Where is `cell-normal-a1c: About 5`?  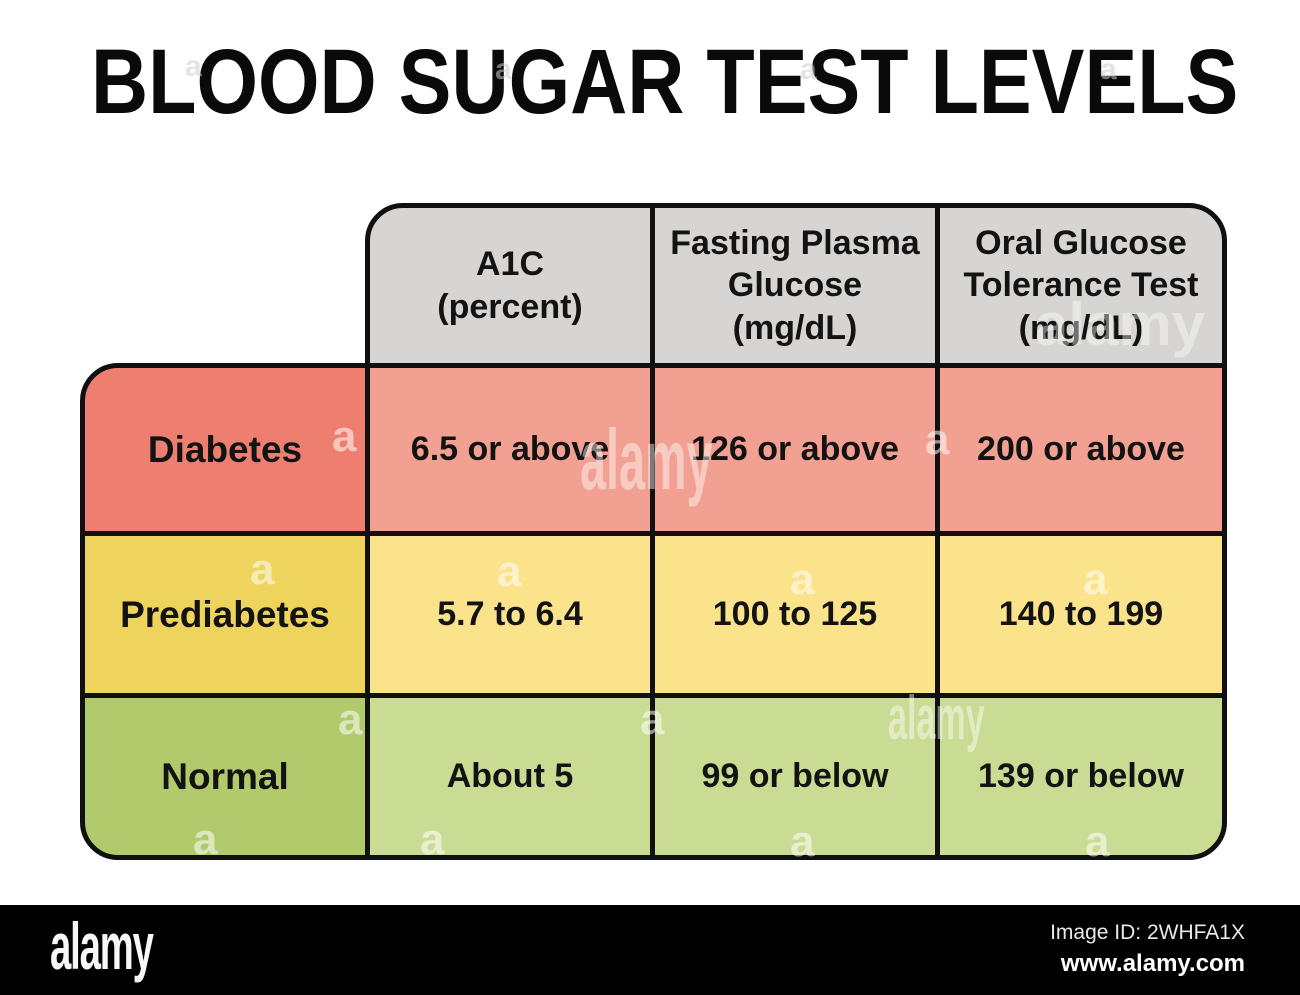 cell-normal-a1c: About 5 is located at coordinates (510, 776).